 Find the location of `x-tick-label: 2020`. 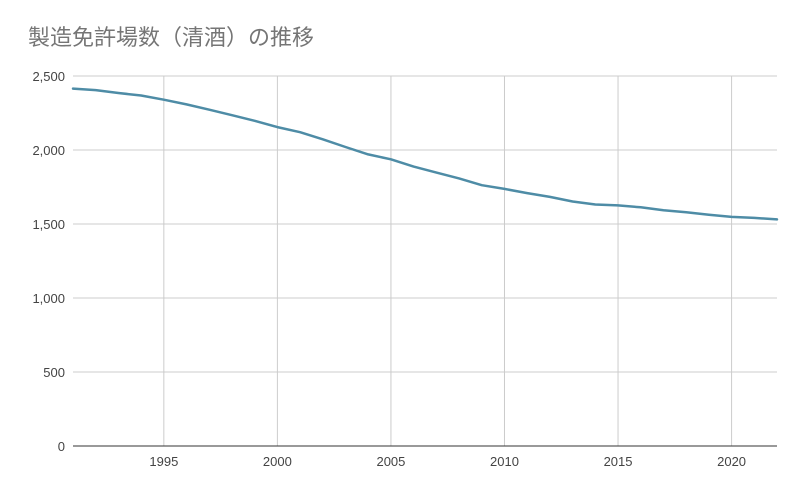

x-tick-label: 2020 is located at coordinates (731, 461).